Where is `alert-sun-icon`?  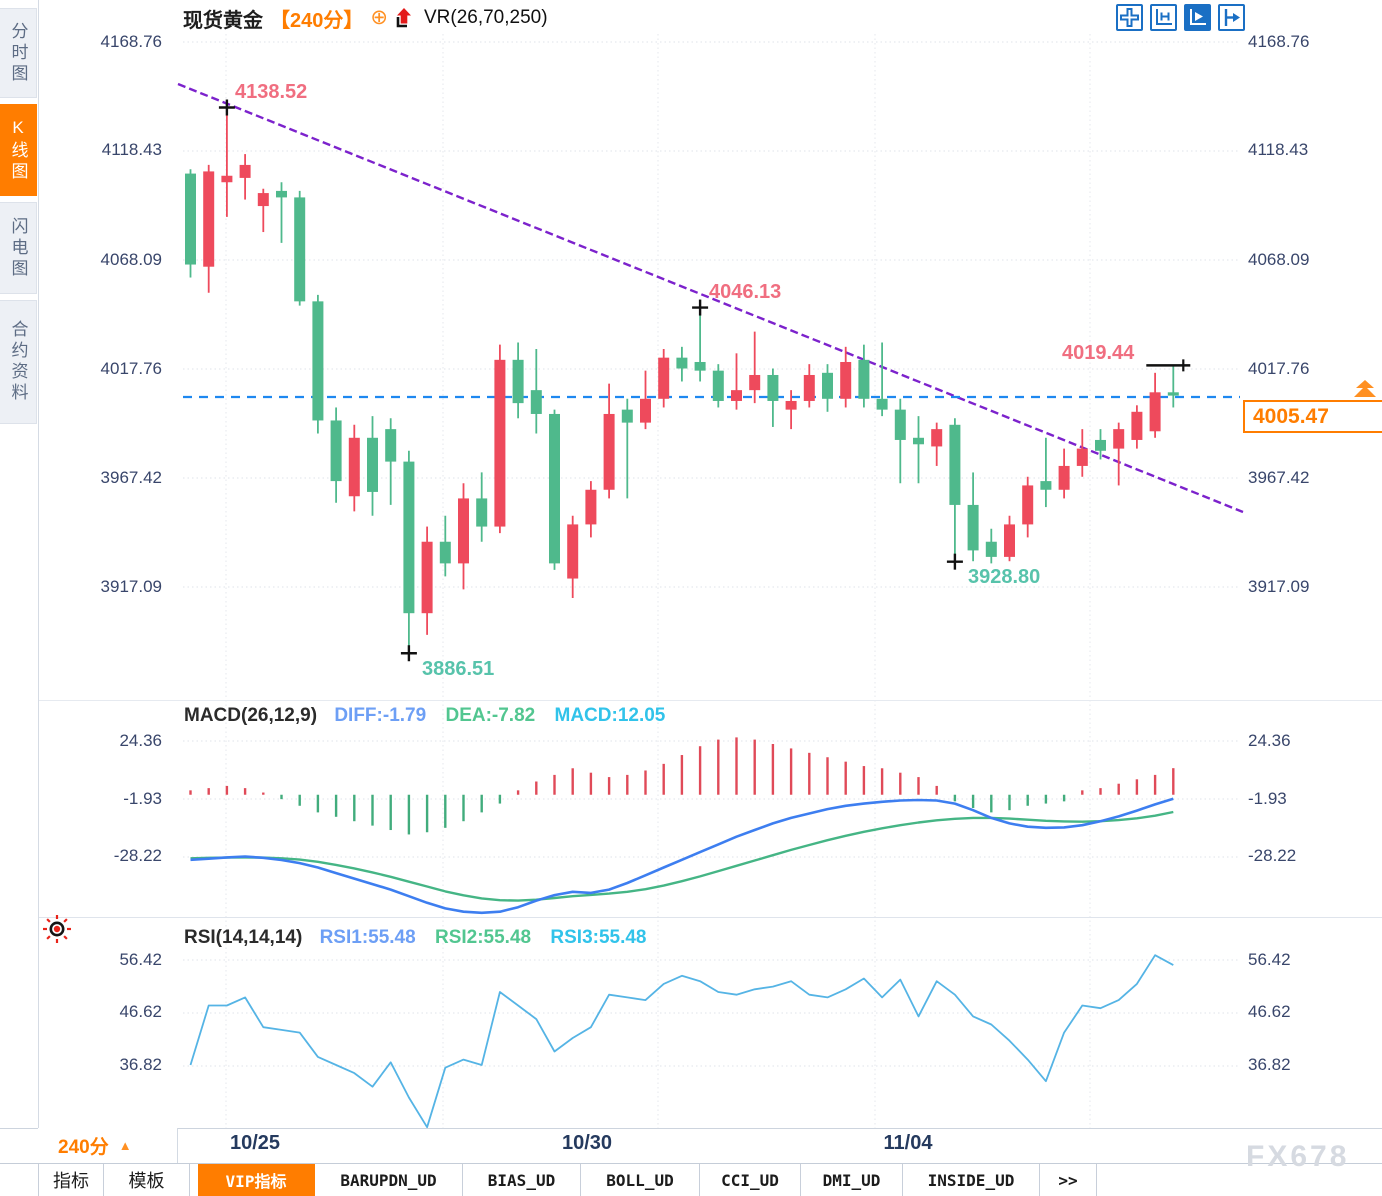 alert-sun-icon is located at coordinates (57, 929).